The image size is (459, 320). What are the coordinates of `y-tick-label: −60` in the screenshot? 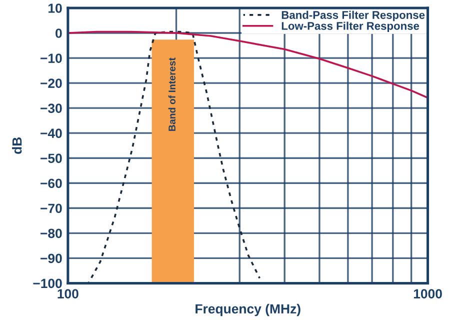 It's located at (51, 183).